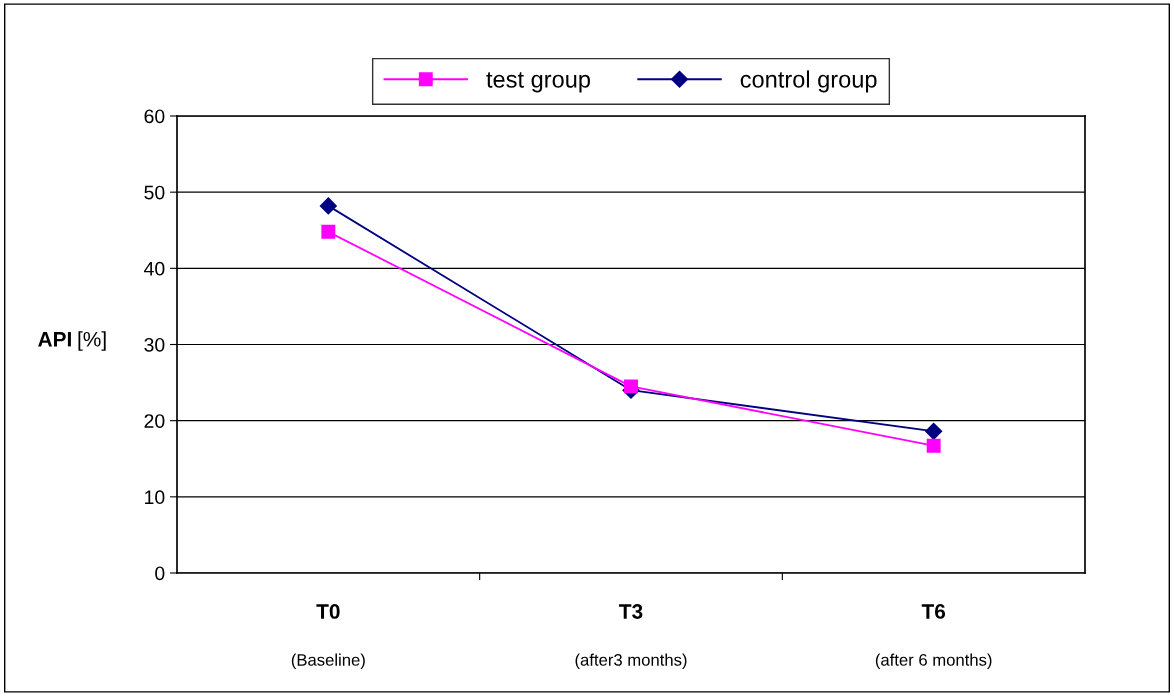 This screenshot has height=696, width=1174. Describe the element at coordinates (328, 637) in the screenshot. I see `category-label: T0 (Baseline)` at that location.